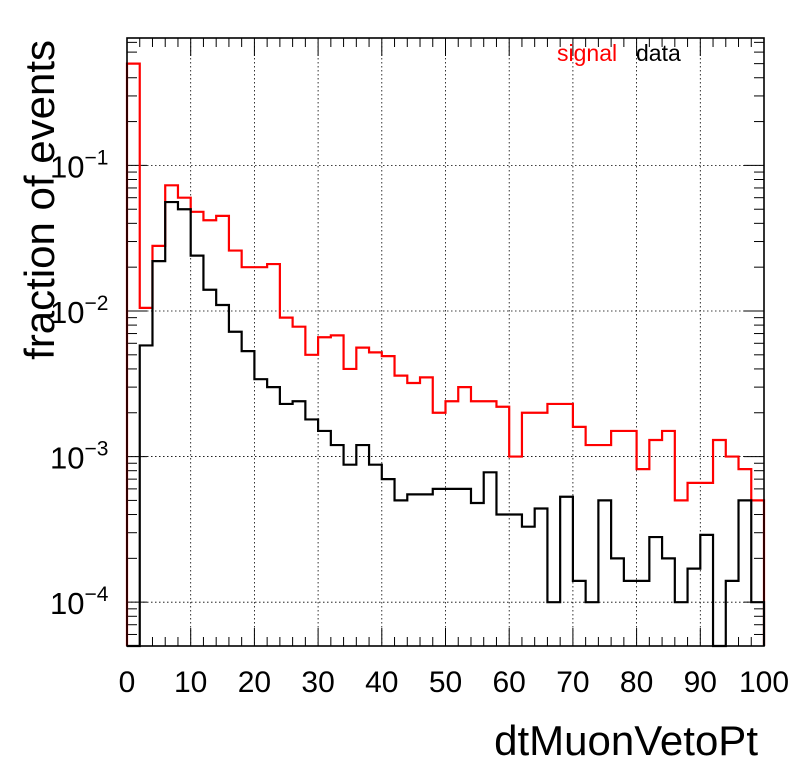 This screenshot has height=777, width=796. Describe the element at coordinates (39, 200) in the screenshot. I see `y-axis-label: fraction of events` at that location.